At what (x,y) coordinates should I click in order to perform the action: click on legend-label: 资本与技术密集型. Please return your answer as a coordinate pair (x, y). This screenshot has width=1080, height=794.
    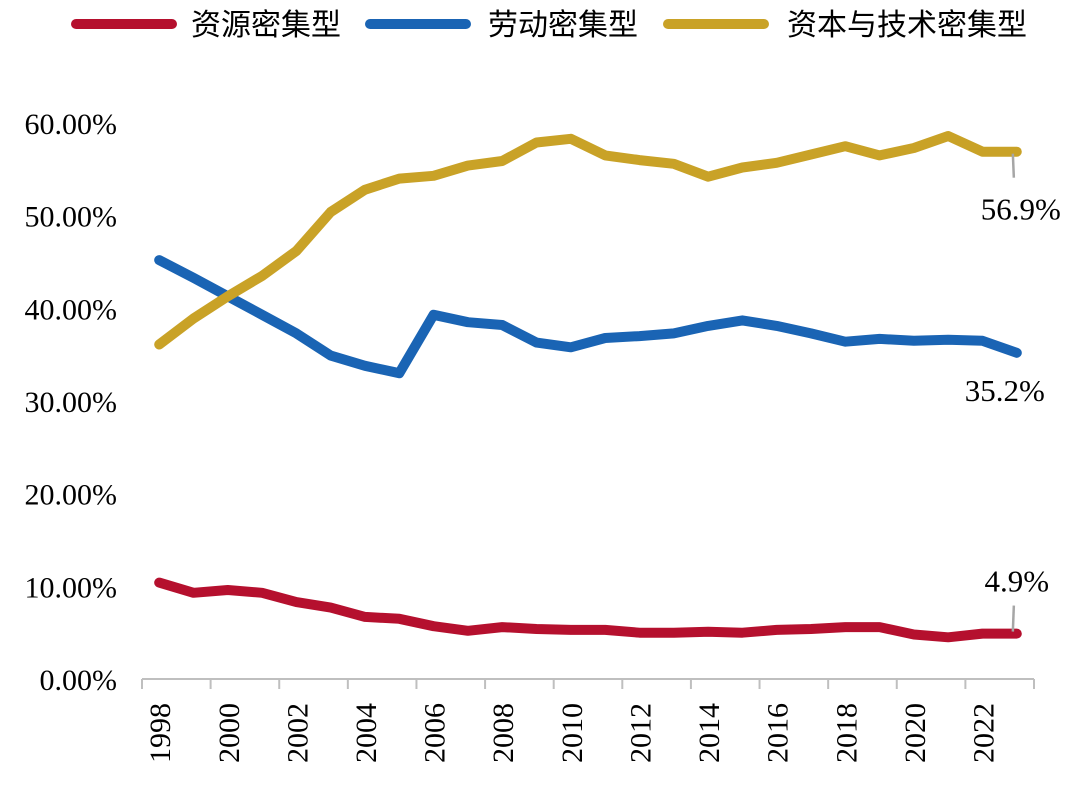
    Looking at the image, I should click on (907, 25).